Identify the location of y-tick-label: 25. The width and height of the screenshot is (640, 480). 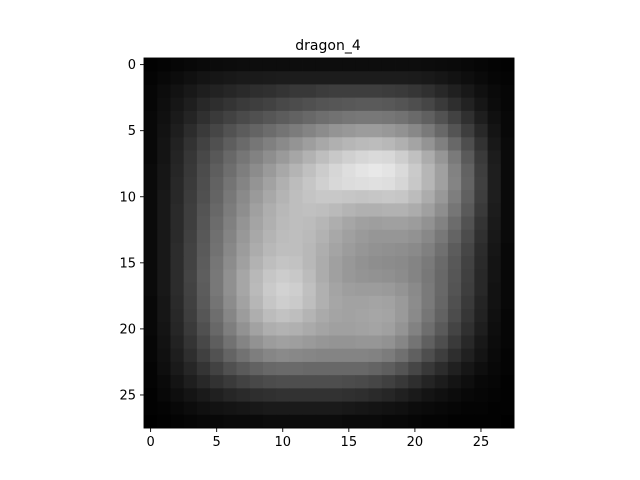
(127, 395).